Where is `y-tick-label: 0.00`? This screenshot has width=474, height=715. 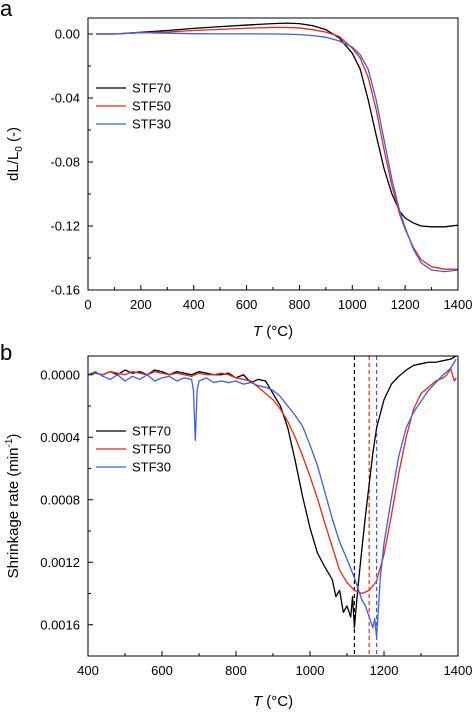 y-tick-label: 0.00 is located at coordinates (67, 34).